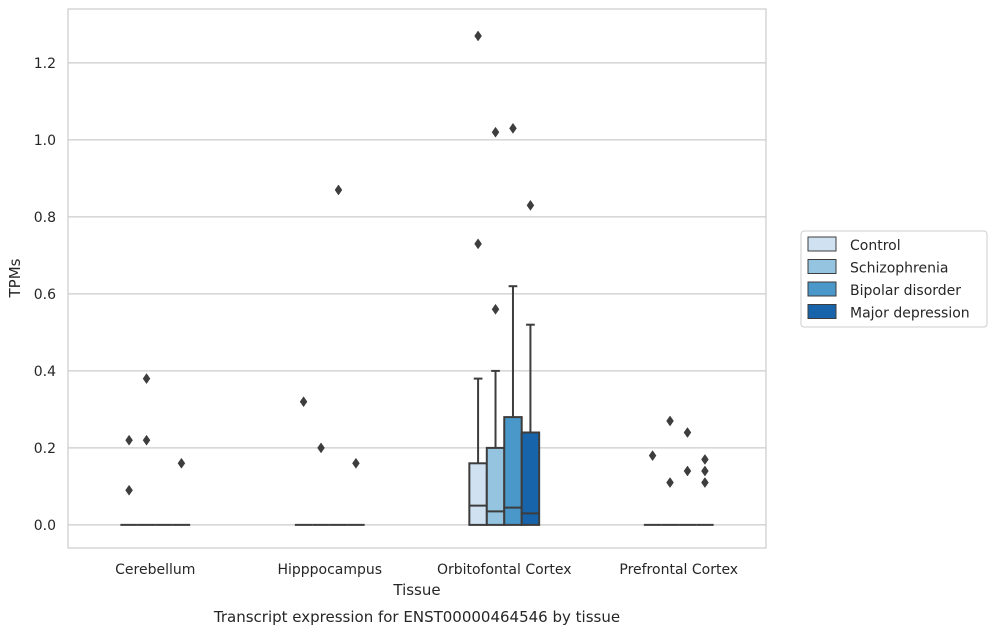 The image size is (997, 634). I want to click on legend-frame, so click(894, 279).